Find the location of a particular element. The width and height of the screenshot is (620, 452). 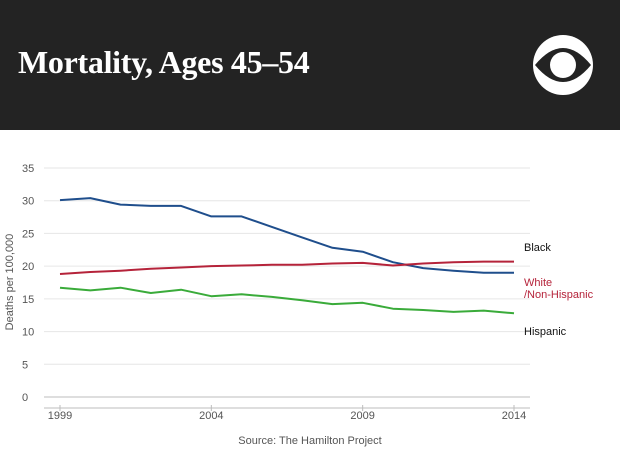

y-tick-label: 20 is located at coordinates (28, 267).